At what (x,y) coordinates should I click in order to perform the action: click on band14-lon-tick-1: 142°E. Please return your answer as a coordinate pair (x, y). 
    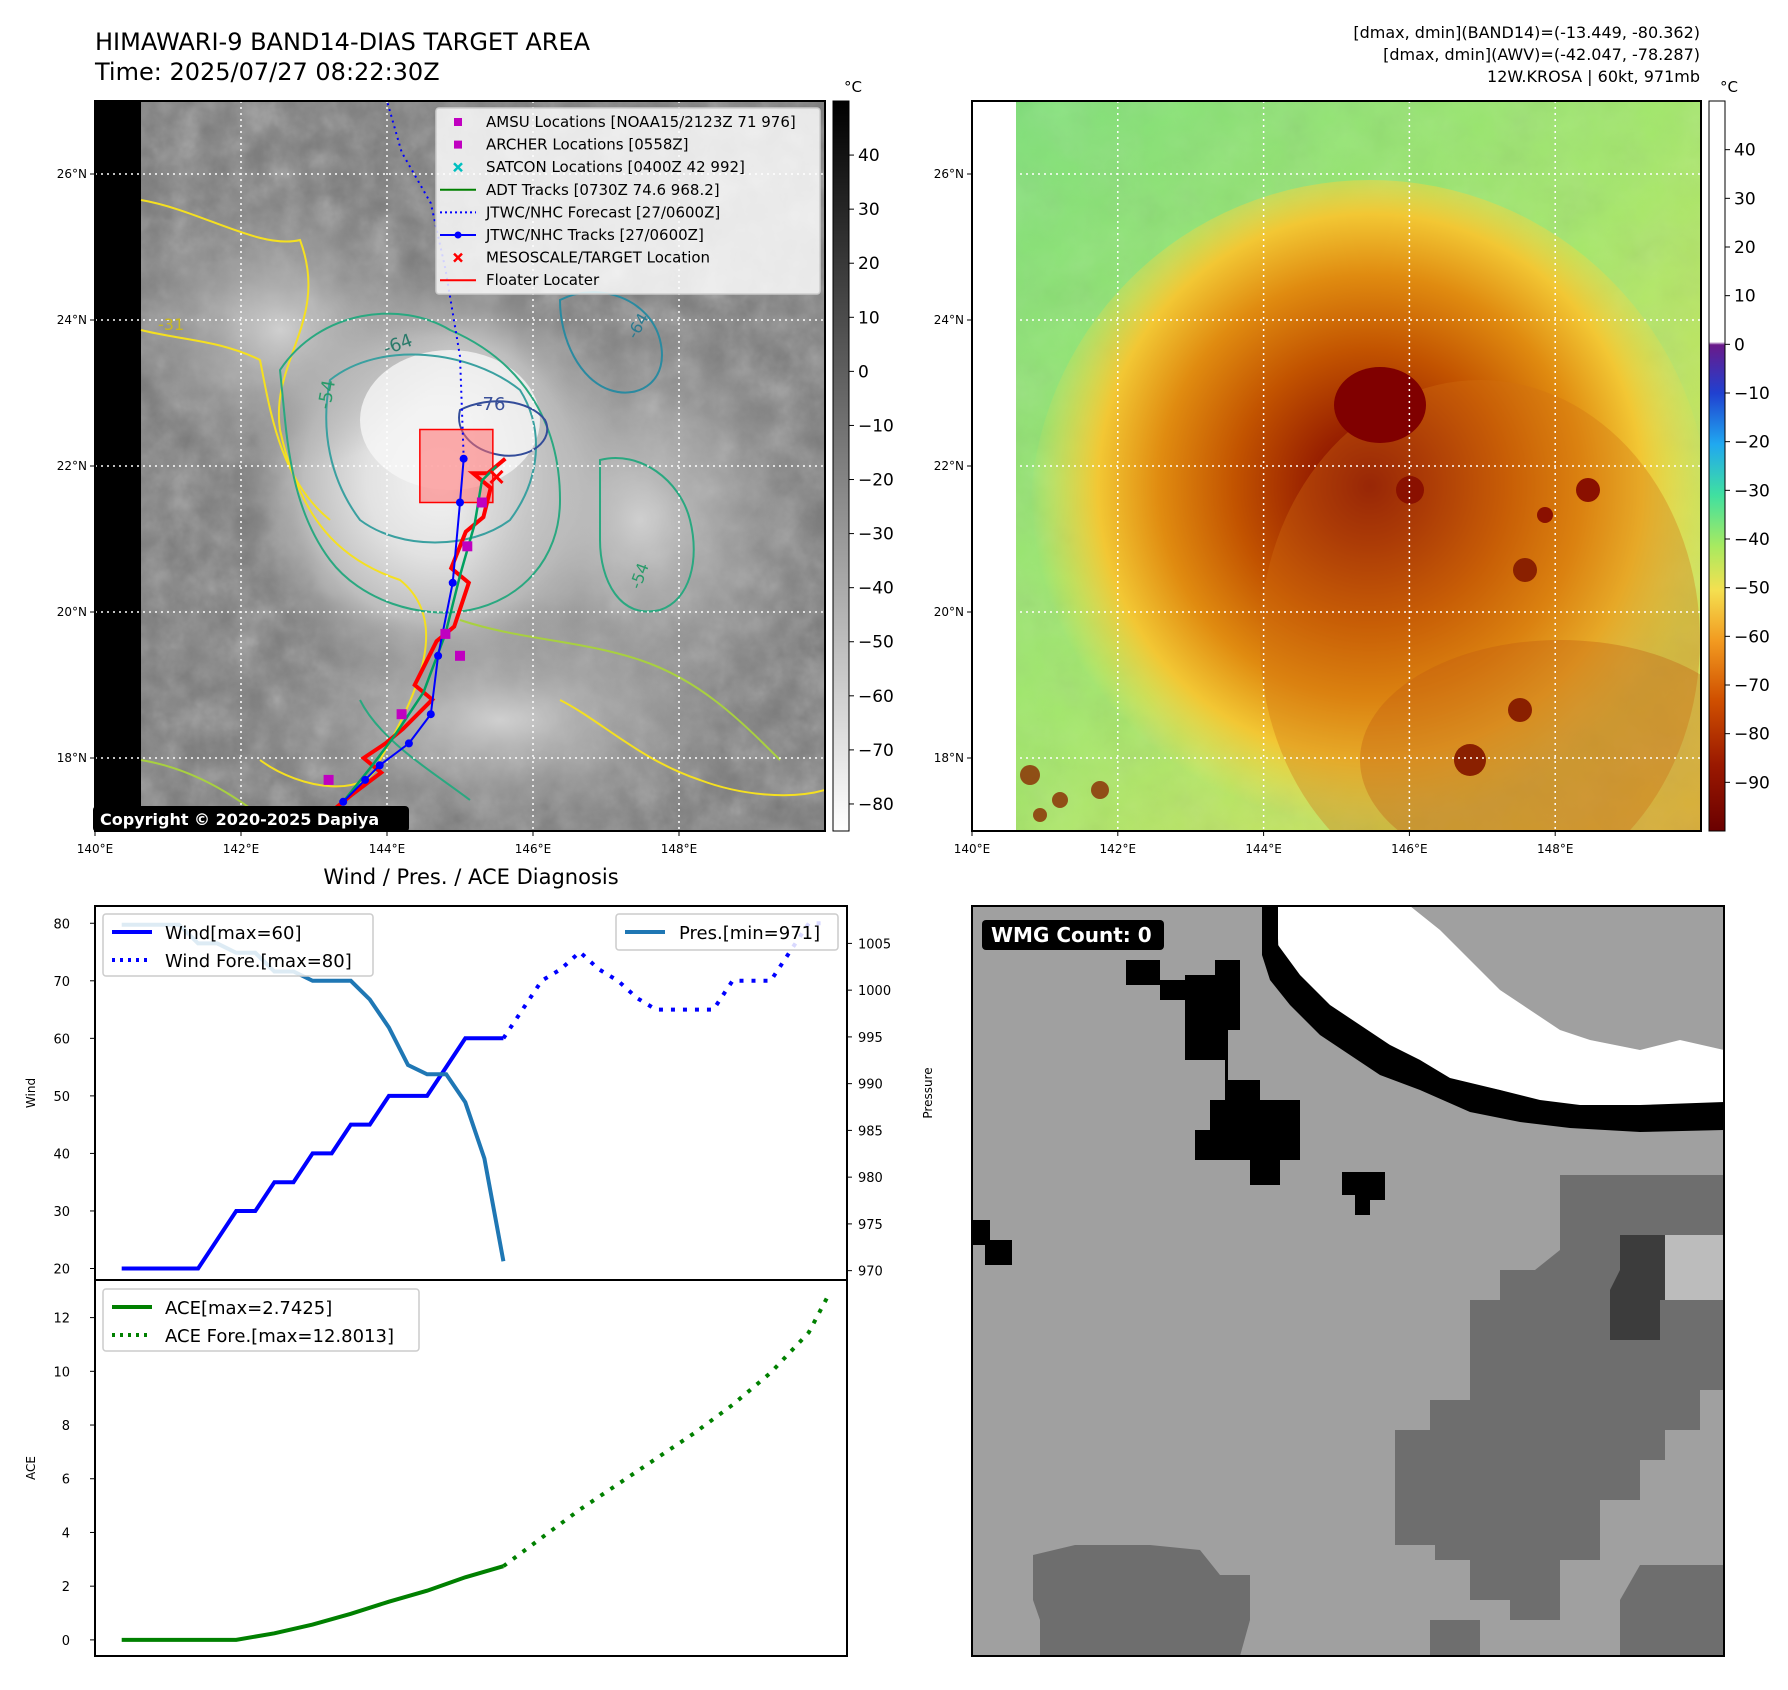
    Looking at the image, I should click on (241, 849).